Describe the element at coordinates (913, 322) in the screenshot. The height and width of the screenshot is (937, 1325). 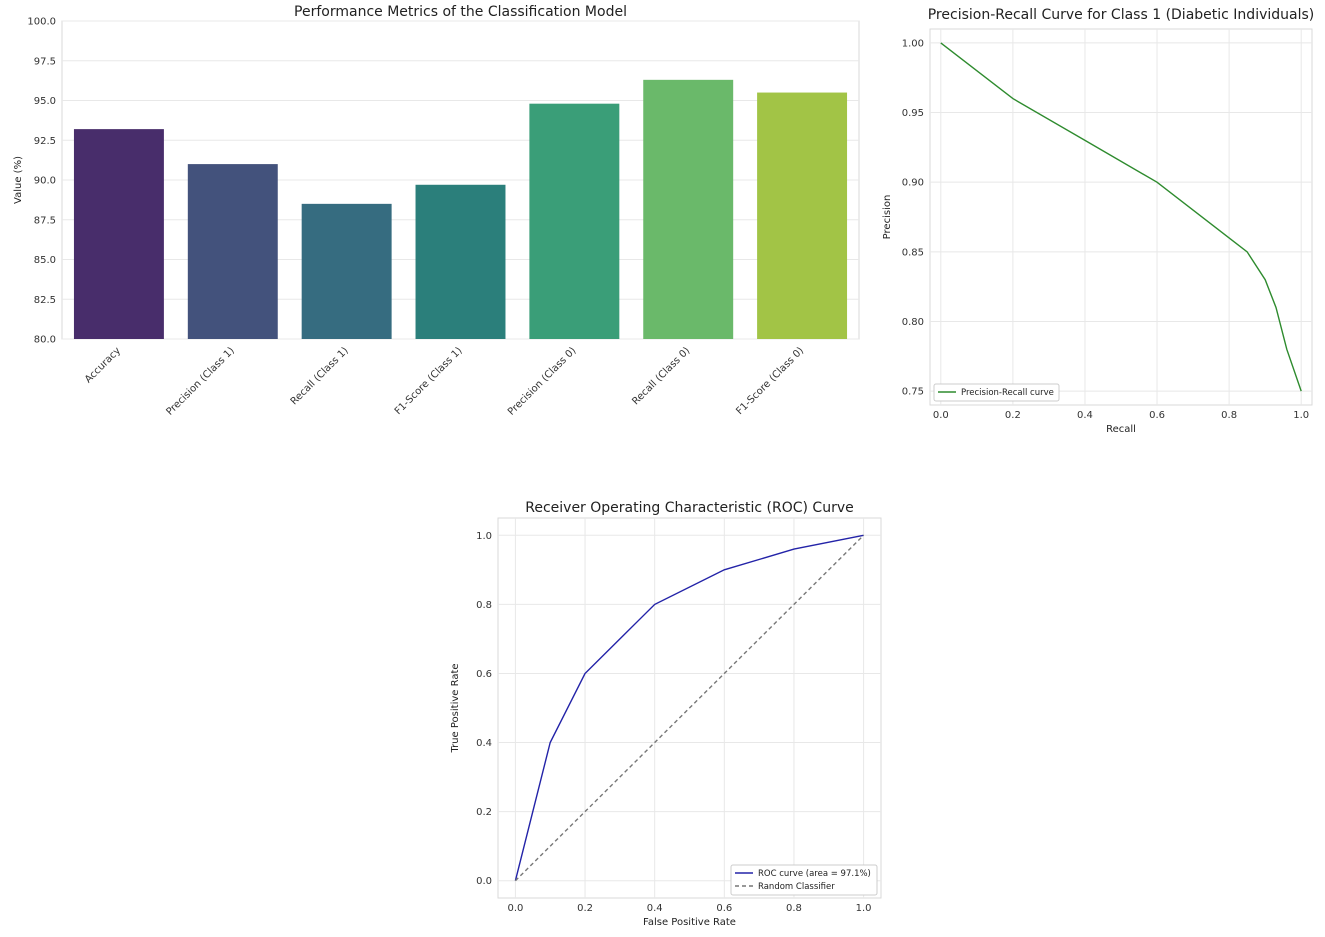
I see `pr-curve-ytick-label: 0.80` at that location.